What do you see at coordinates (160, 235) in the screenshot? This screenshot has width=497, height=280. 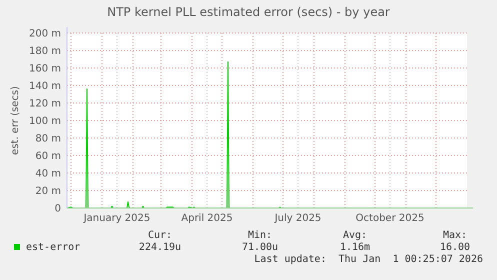 I see `text: Cur:` at bounding box center [160, 235].